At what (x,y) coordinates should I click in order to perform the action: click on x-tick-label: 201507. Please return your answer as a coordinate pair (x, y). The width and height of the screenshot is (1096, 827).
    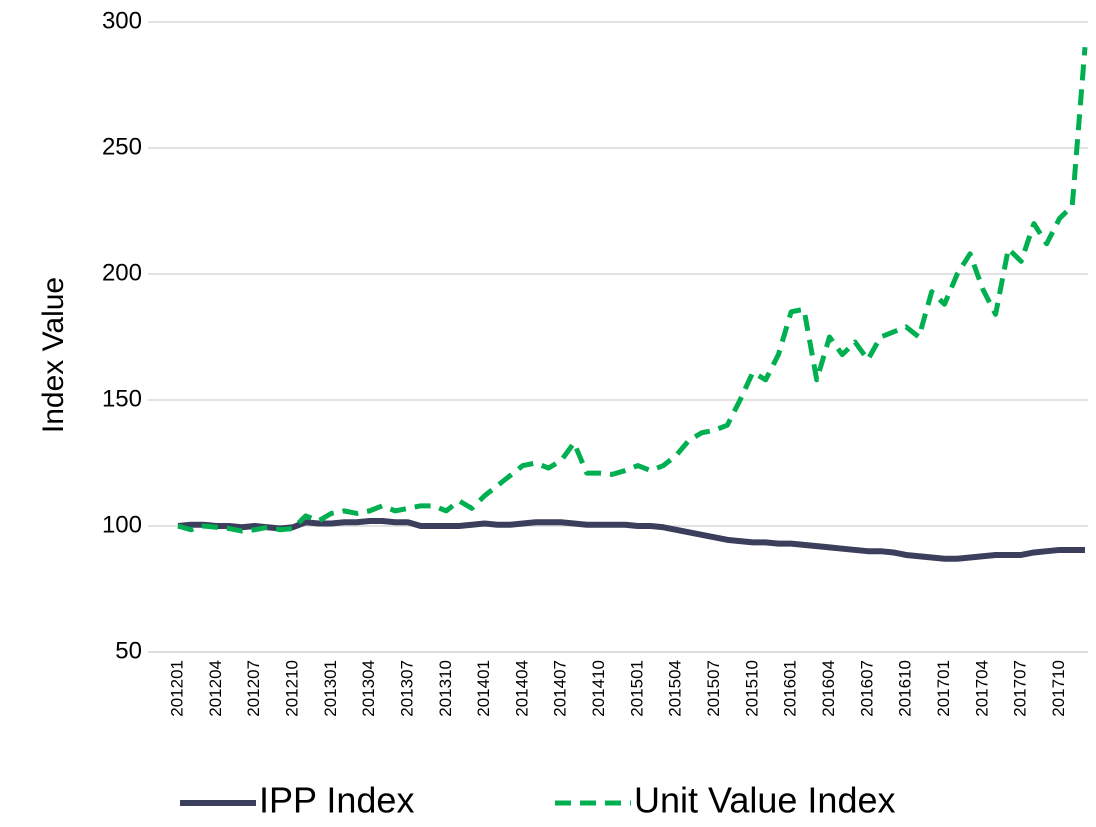
    Looking at the image, I should click on (713, 688).